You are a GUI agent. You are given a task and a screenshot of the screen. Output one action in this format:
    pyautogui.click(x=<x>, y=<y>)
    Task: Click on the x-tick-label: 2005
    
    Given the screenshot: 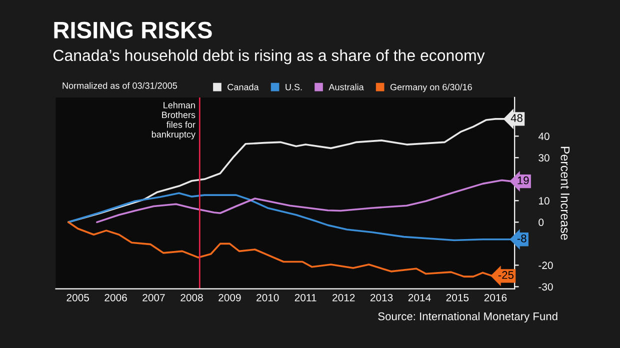 What is the action you would take?
    pyautogui.click(x=77, y=298)
    